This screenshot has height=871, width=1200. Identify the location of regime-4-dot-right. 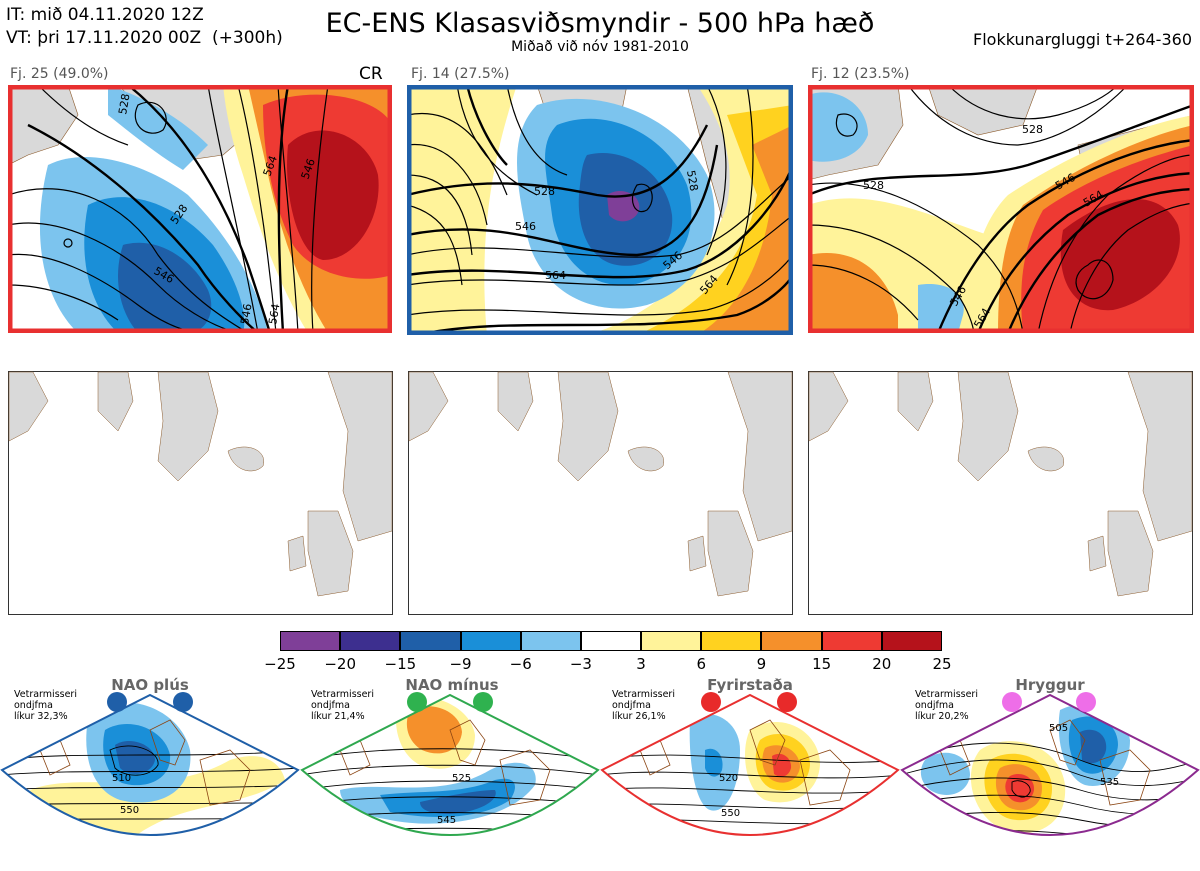
(1086, 702).